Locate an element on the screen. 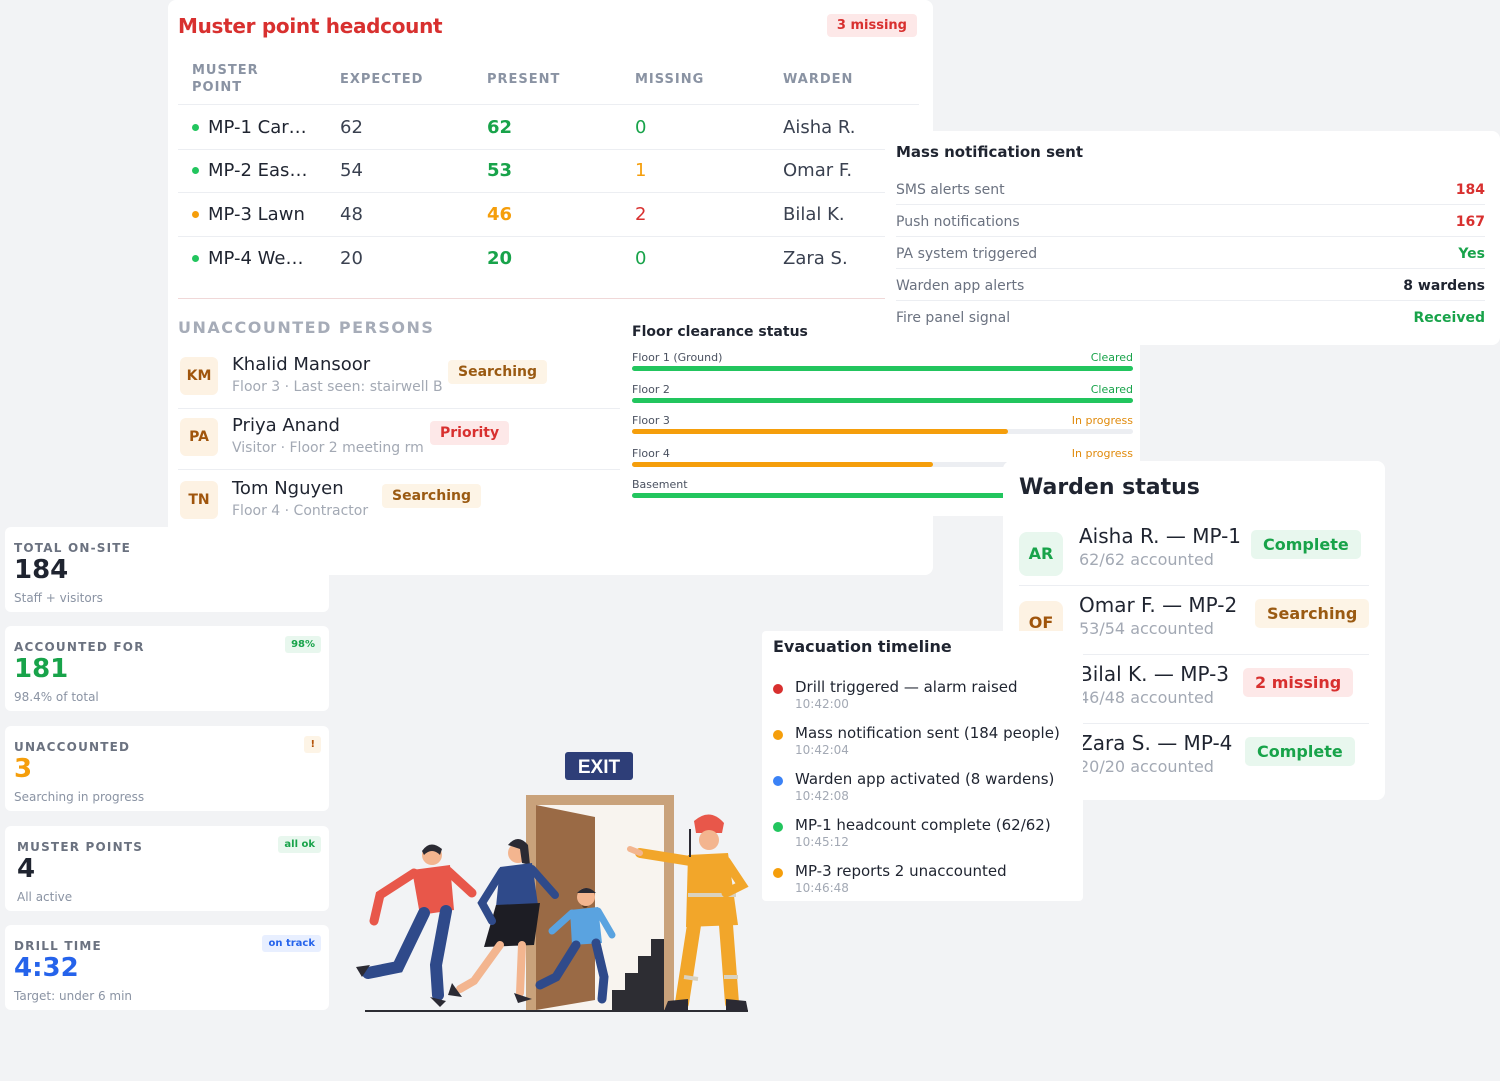  firefighter-figure is located at coordinates (688, 912).